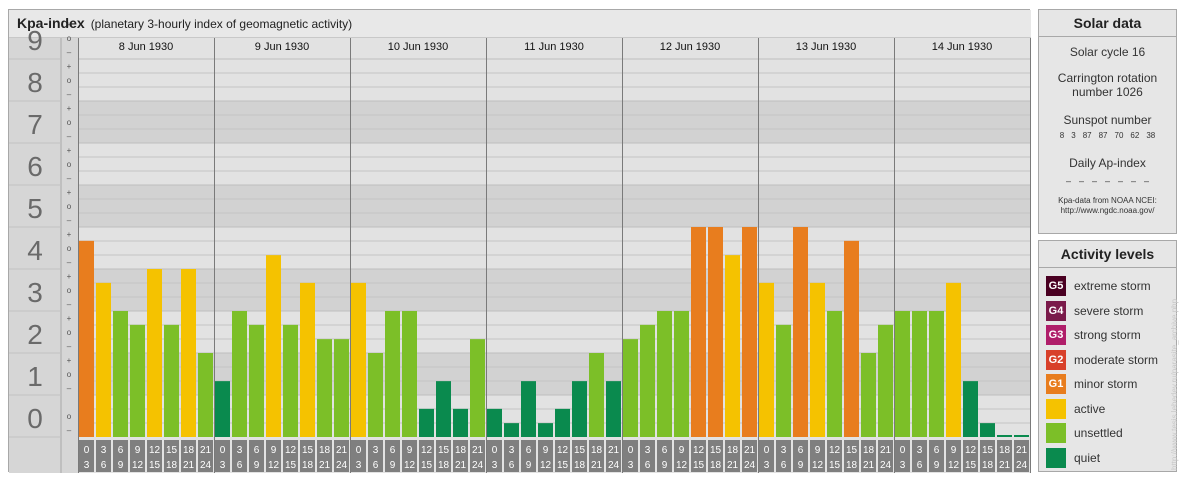 This screenshot has width=1184, height=480. I want to click on activity-level-active: active, so click(1075, 408).